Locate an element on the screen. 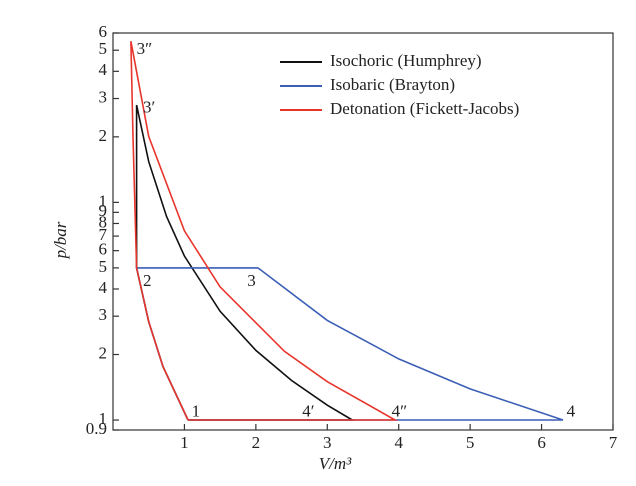  point-label: 4′ is located at coordinates (308, 411).